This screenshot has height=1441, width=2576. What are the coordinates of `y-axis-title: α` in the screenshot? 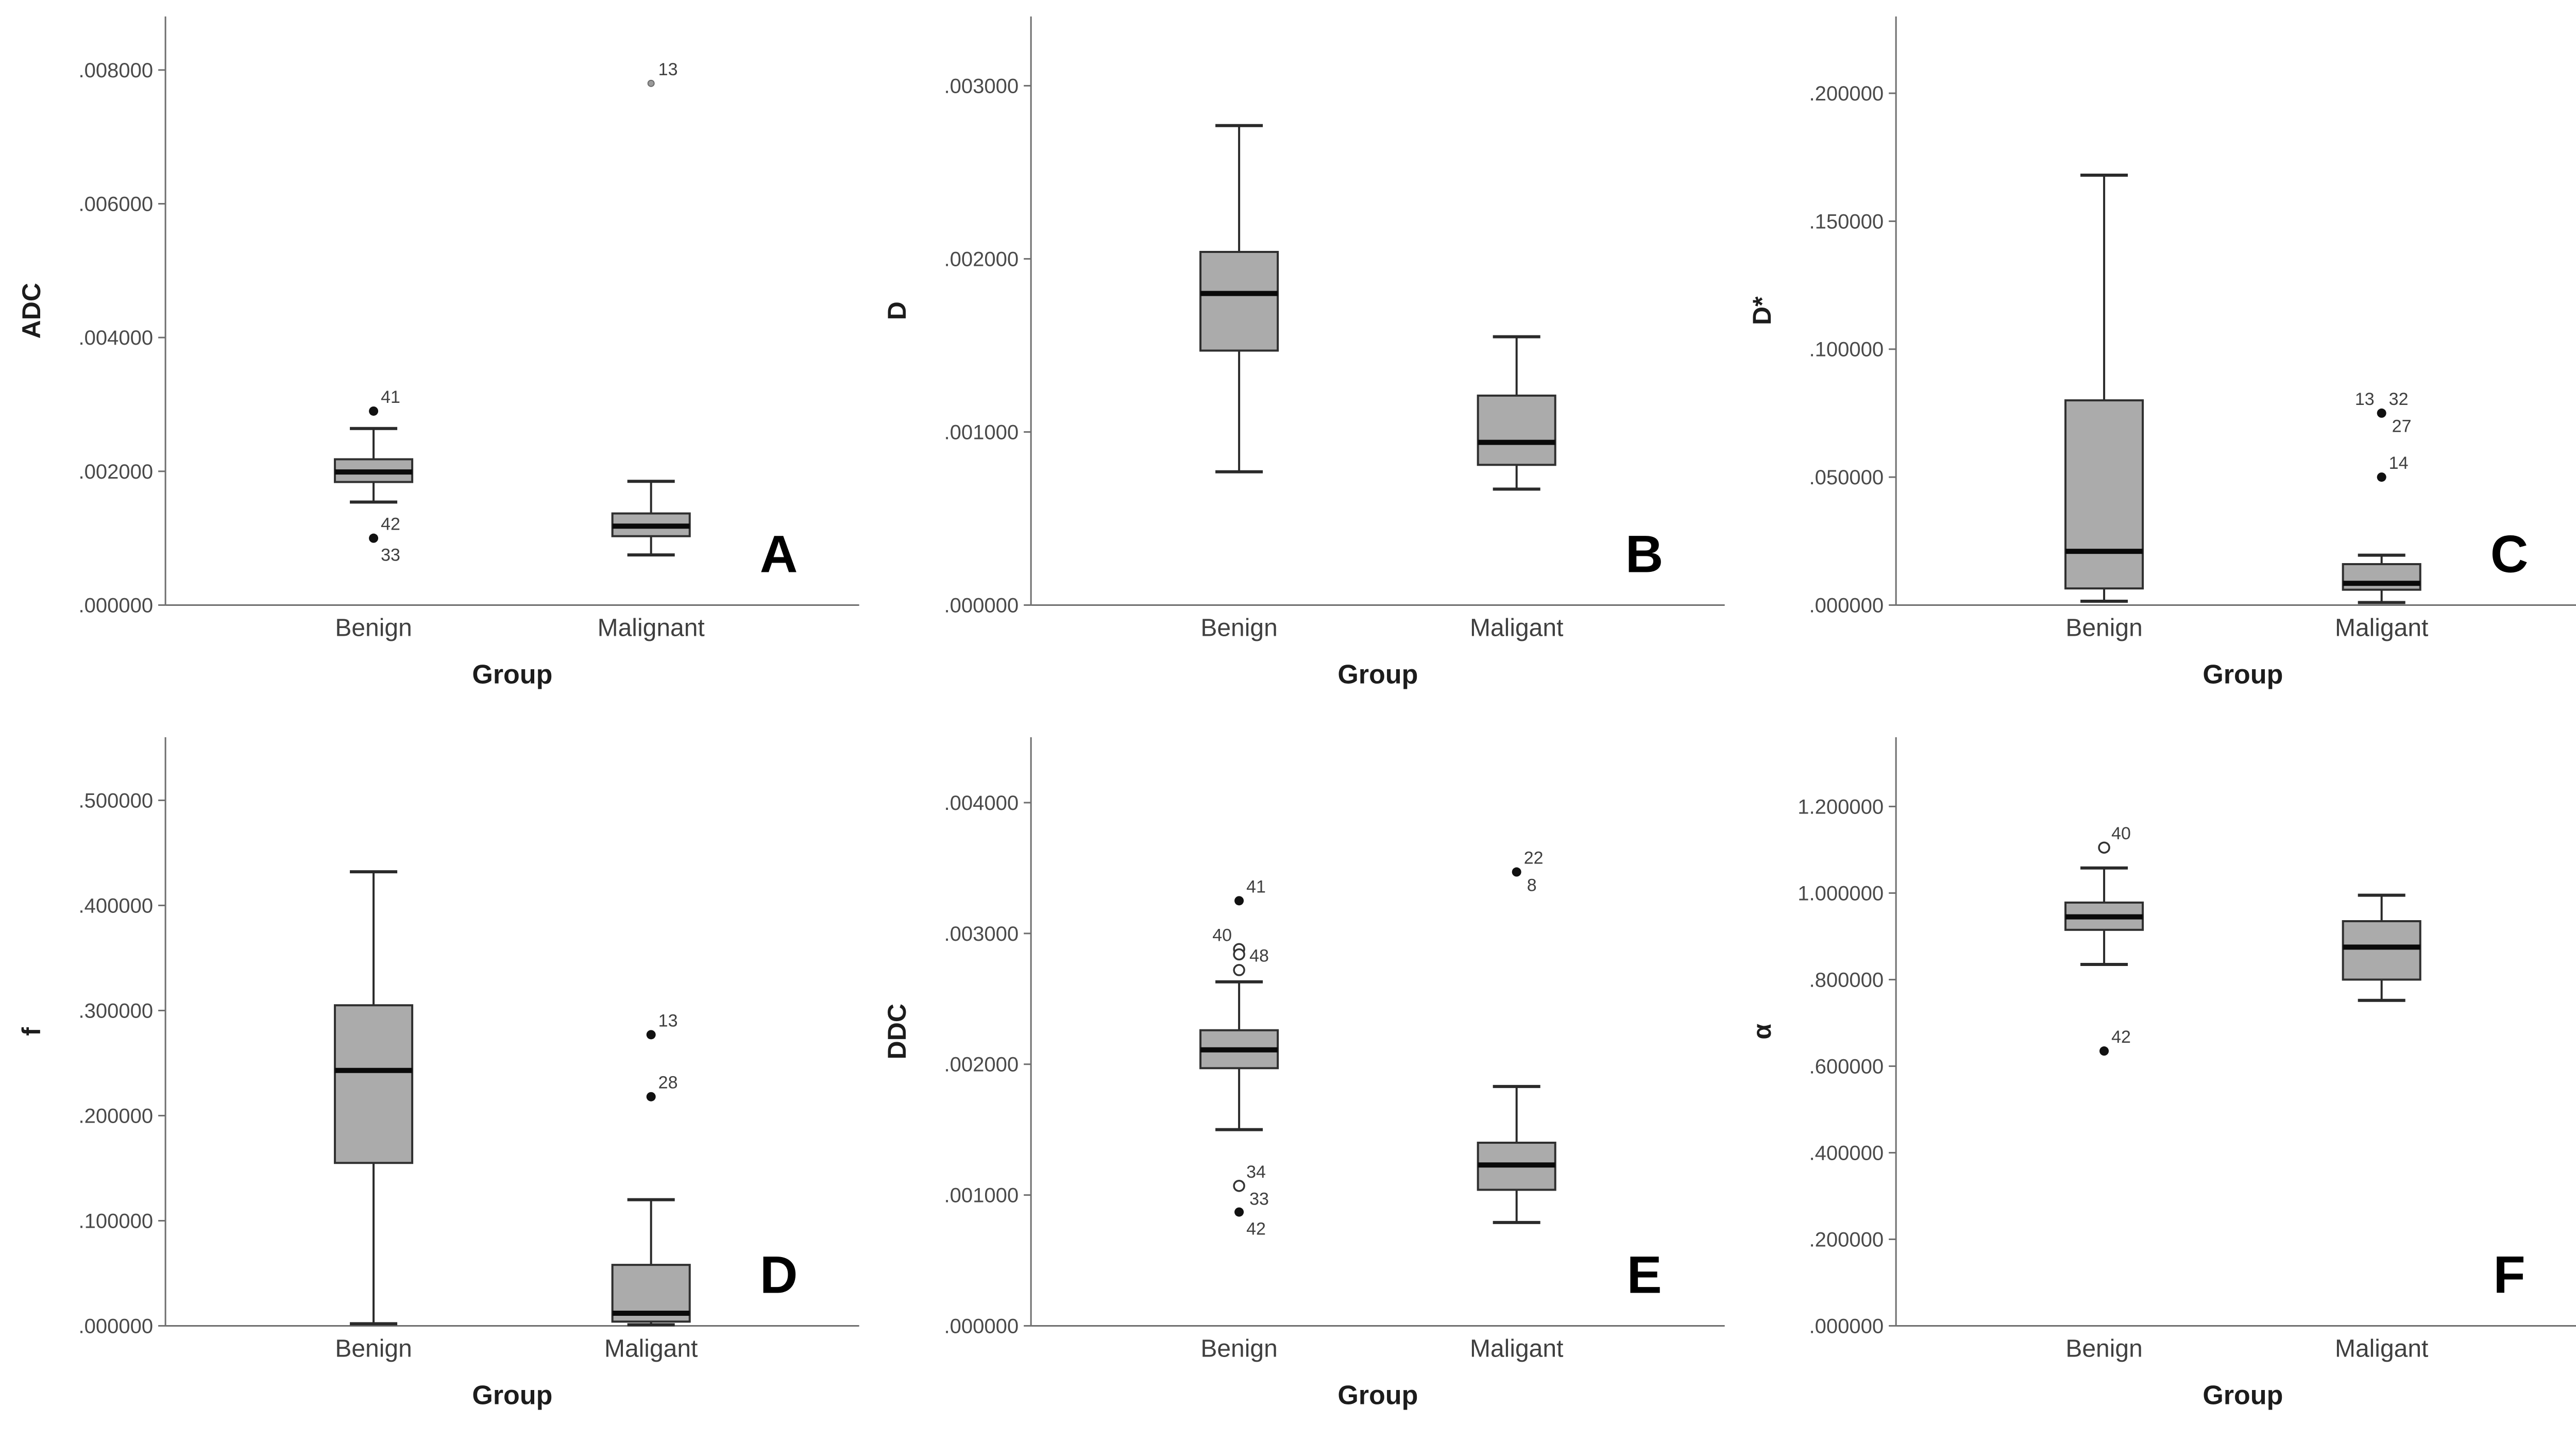 It's located at (1762, 1031).